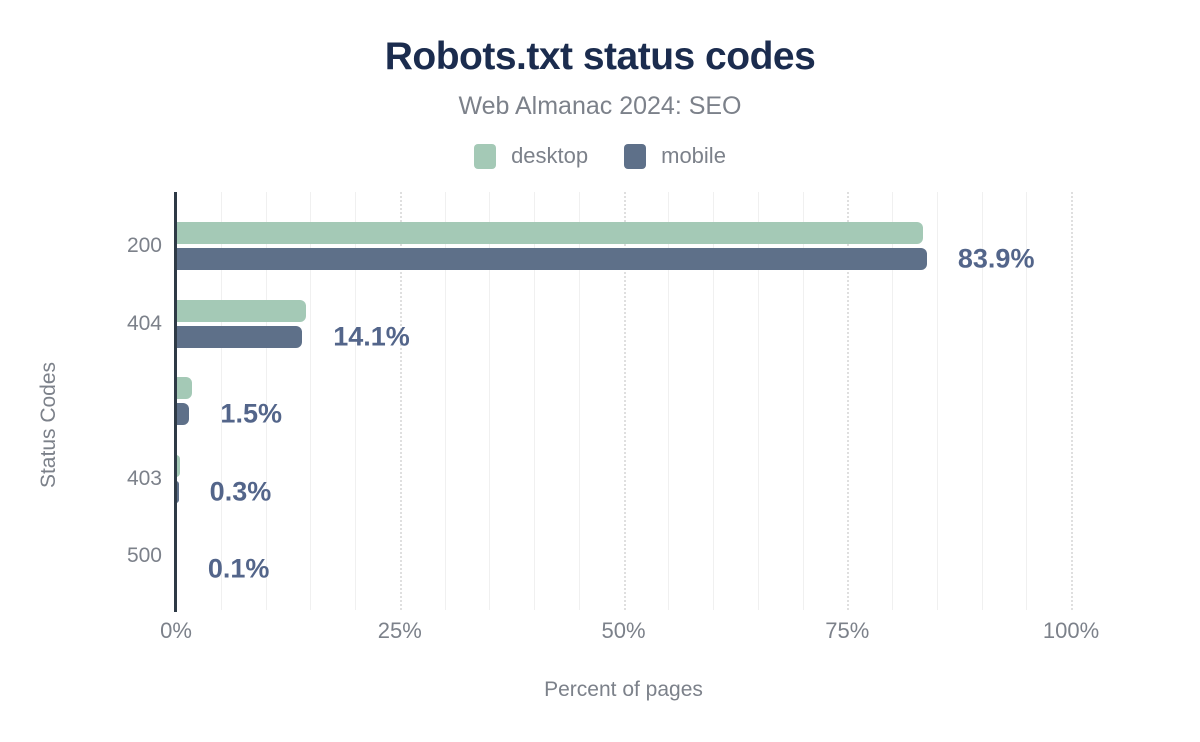 The height and width of the screenshot is (742, 1200). What do you see at coordinates (600, 156) in the screenshot?
I see `legend: desktop mobile` at bounding box center [600, 156].